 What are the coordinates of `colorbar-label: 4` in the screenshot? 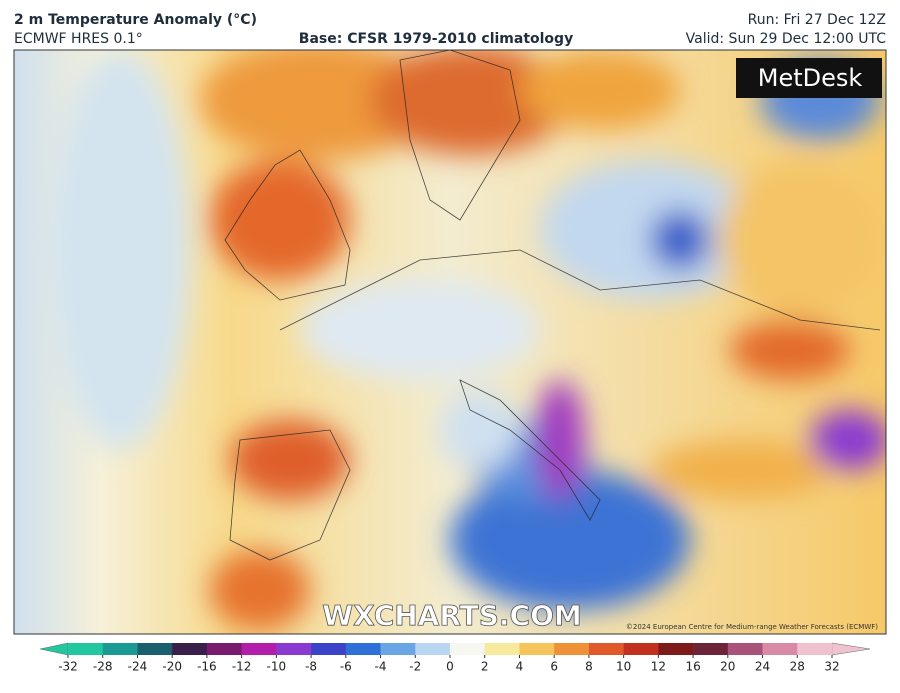 It's located at (520, 667).